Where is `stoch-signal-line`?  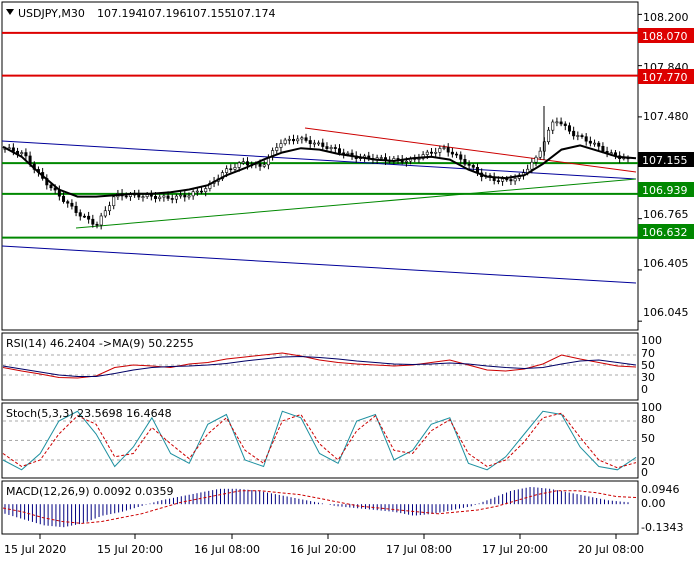 stoch-signal-line is located at coordinates (319, 440).